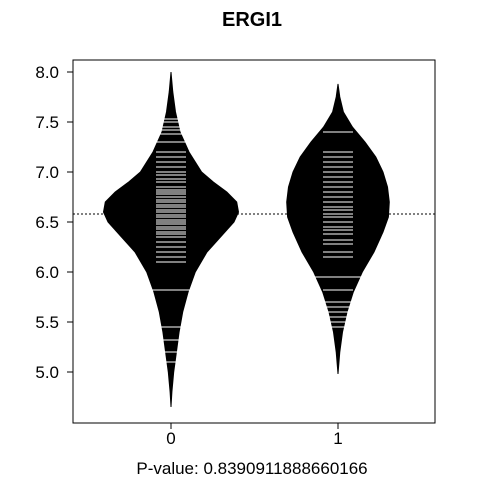  What do you see at coordinates (47, 172) in the screenshot?
I see `y-tick-label: 7.0` at bounding box center [47, 172].